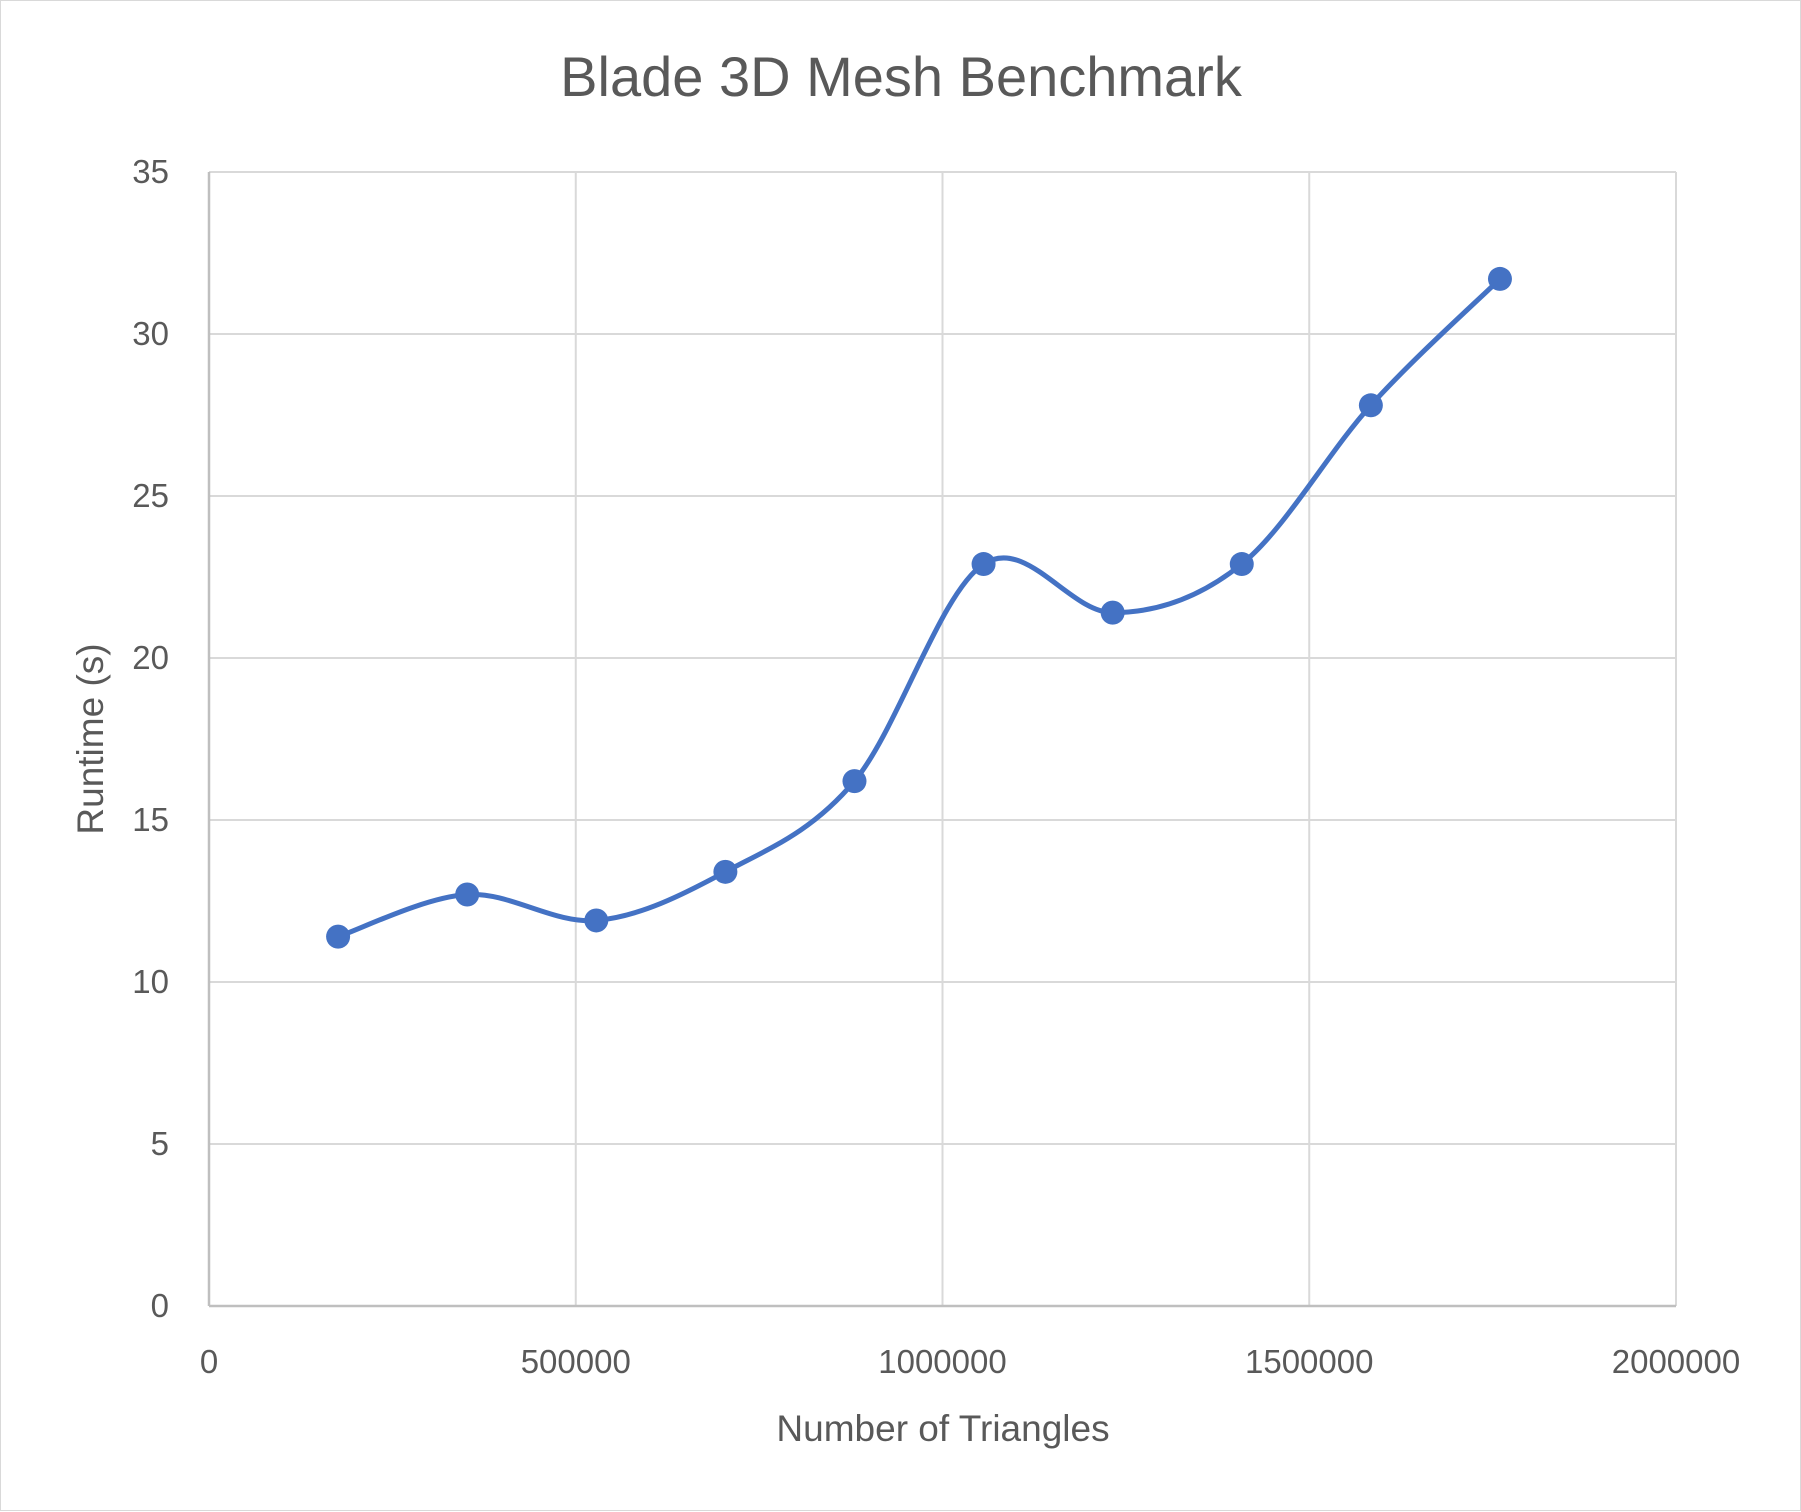 This screenshot has width=1801, height=1512. Describe the element at coordinates (942, 1428) in the screenshot. I see `x-axis-title: Number of Triangles` at that location.